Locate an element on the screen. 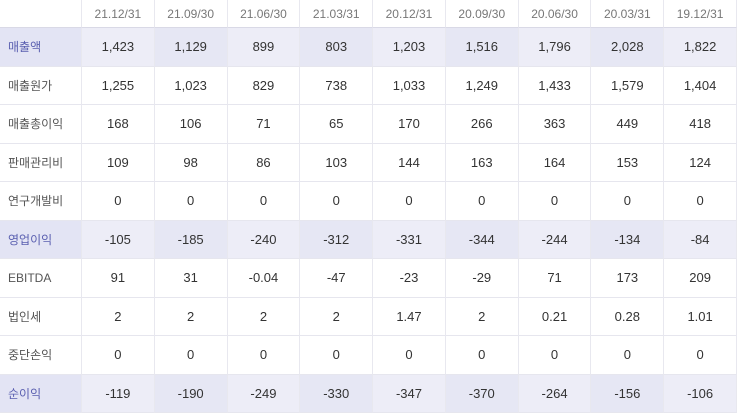 The width and height of the screenshot is (737, 413). table-cell: 1,516 is located at coordinates (482, 47).